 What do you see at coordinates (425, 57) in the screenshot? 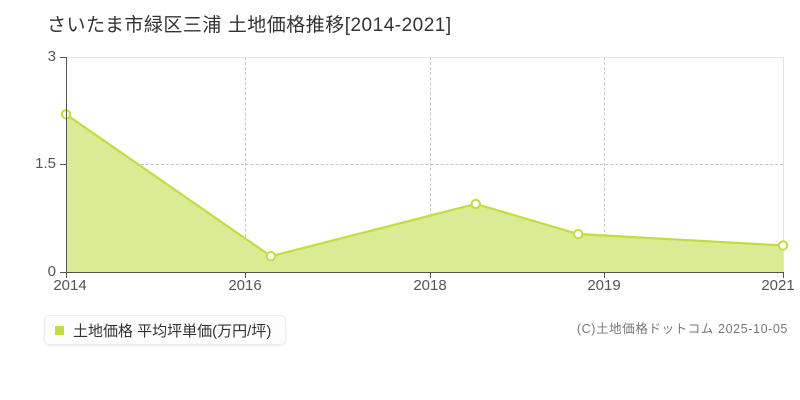
I see `plot-border-top` at bounding box center [425, 57].